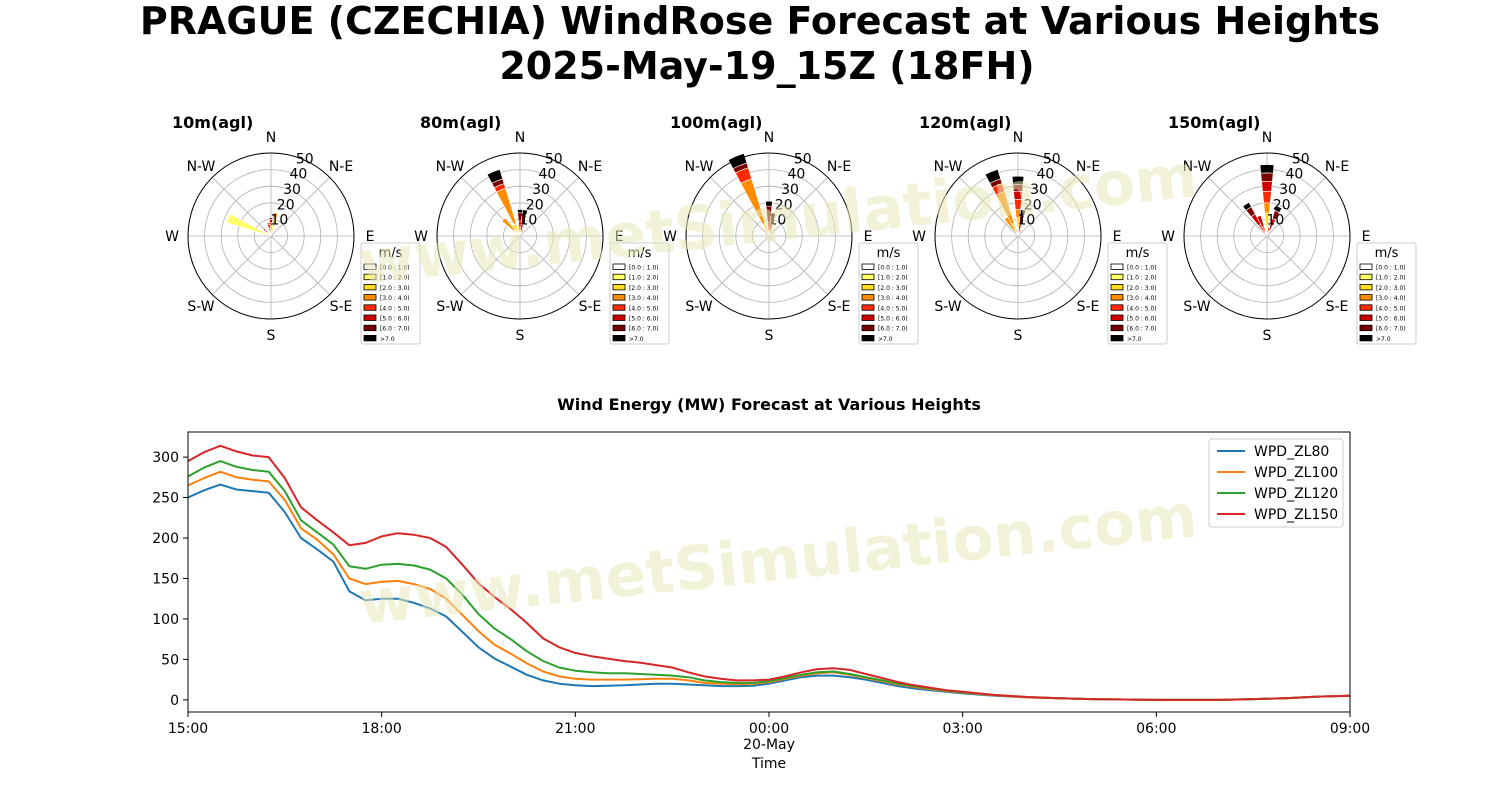 Image resolution: width=1500 pixels, height=800 pixels. Describe the element at coordinates (1267, 336) in the screenshot. I see `rose-direction-label: S` at that location.